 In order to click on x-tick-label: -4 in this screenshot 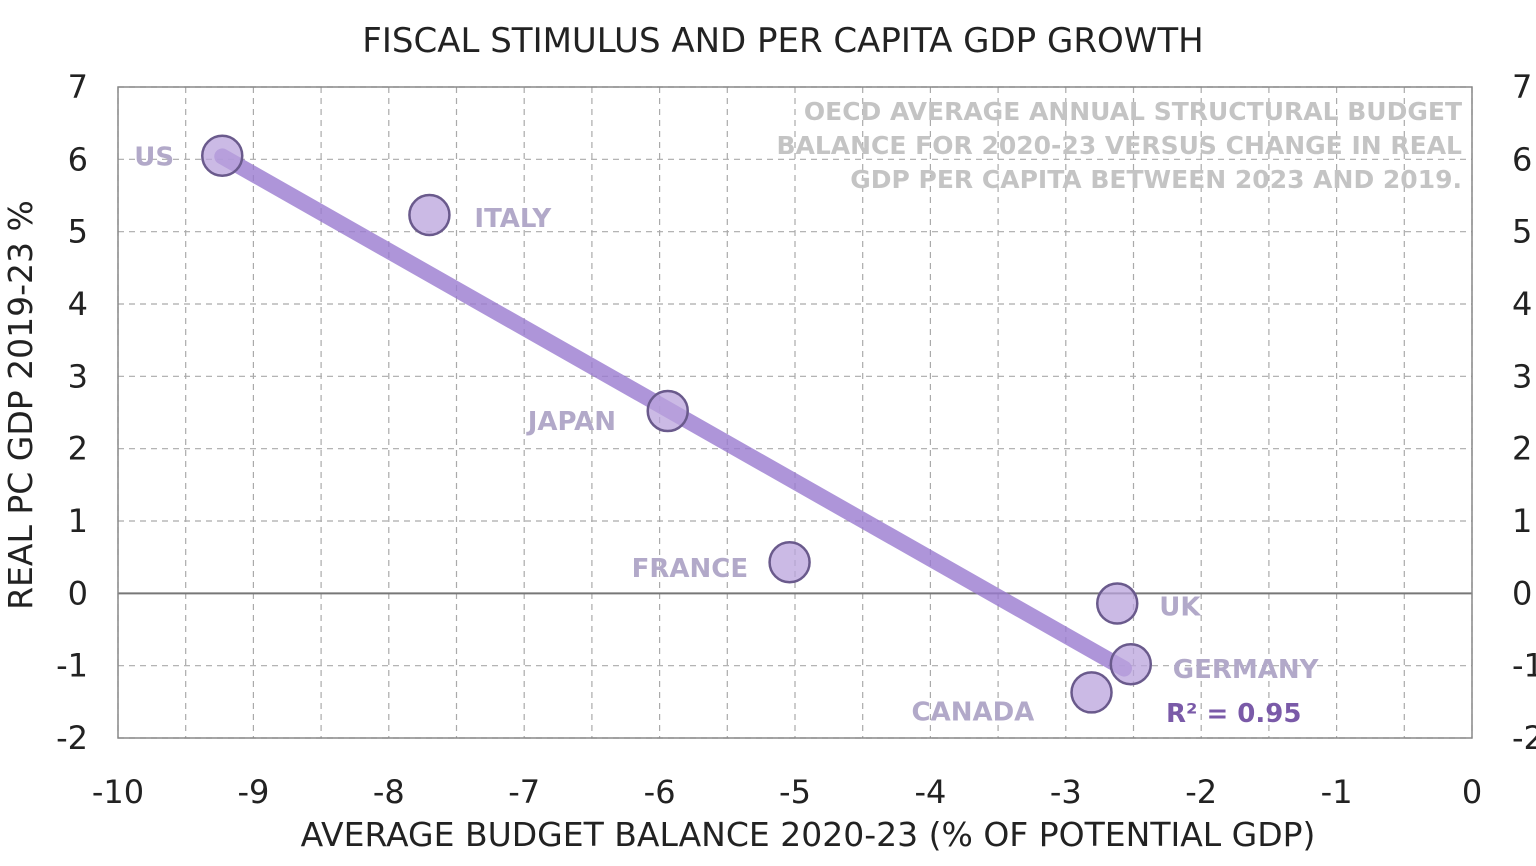, I will do `click(930, 792)`.